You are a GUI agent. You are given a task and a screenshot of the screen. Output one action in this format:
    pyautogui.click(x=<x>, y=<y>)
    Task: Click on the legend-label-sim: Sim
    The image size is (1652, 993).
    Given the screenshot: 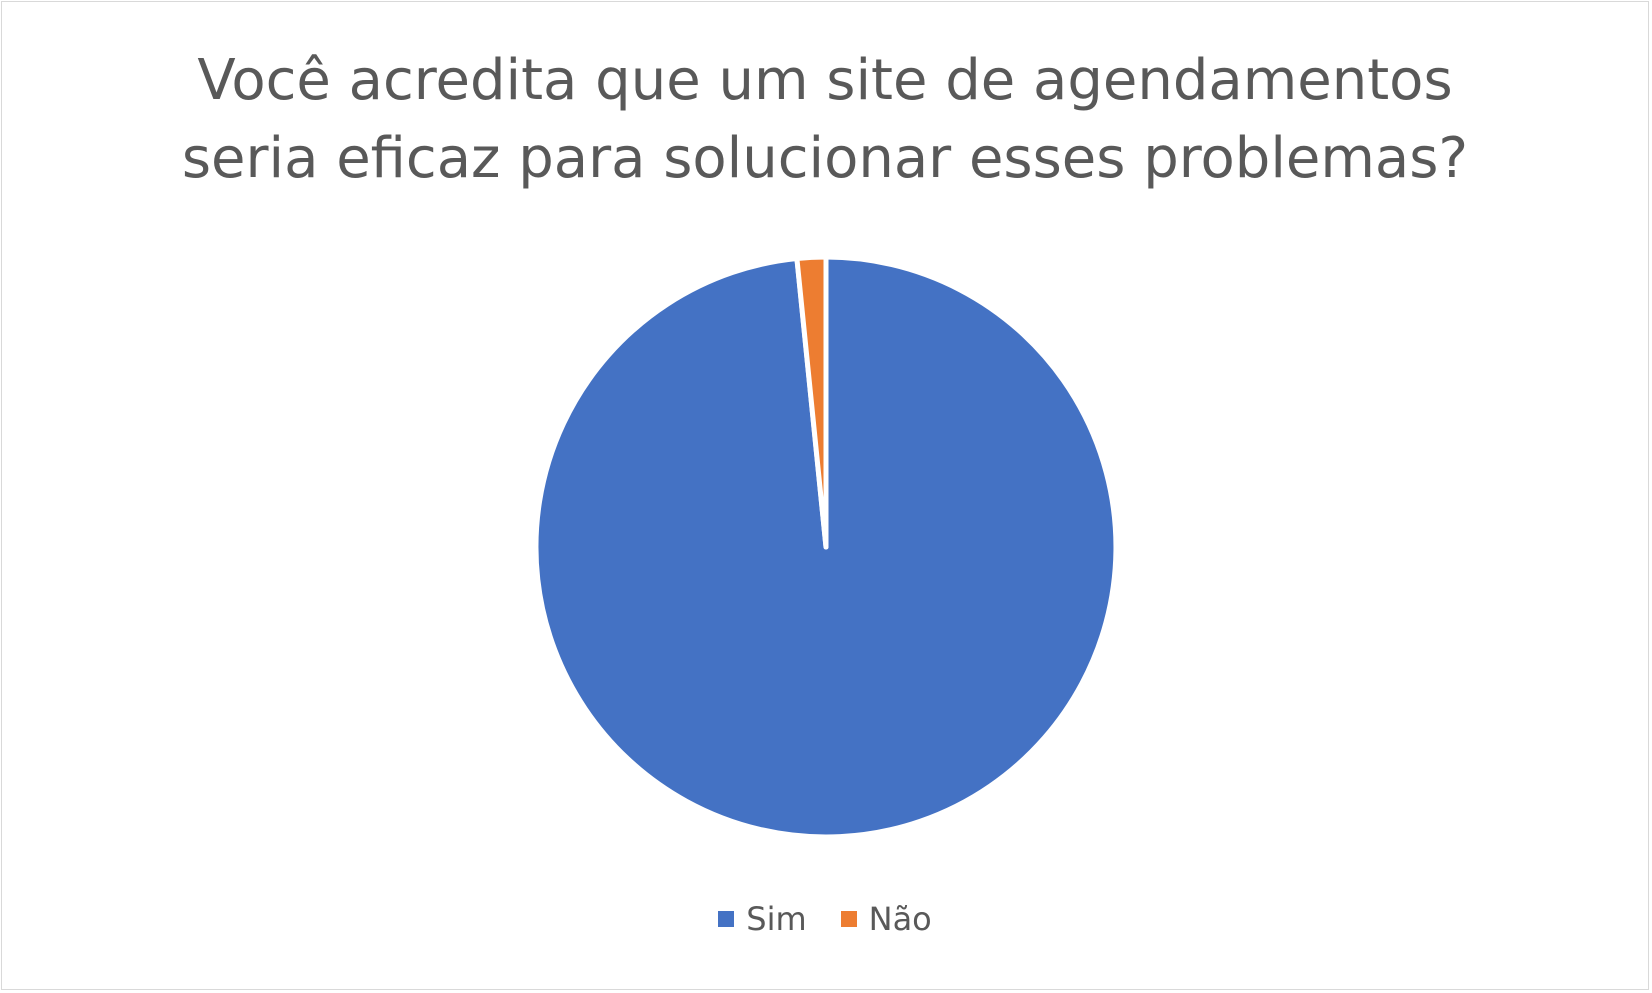 What is the action you would take?
    pyautogui.click(x=776, y=919)
    